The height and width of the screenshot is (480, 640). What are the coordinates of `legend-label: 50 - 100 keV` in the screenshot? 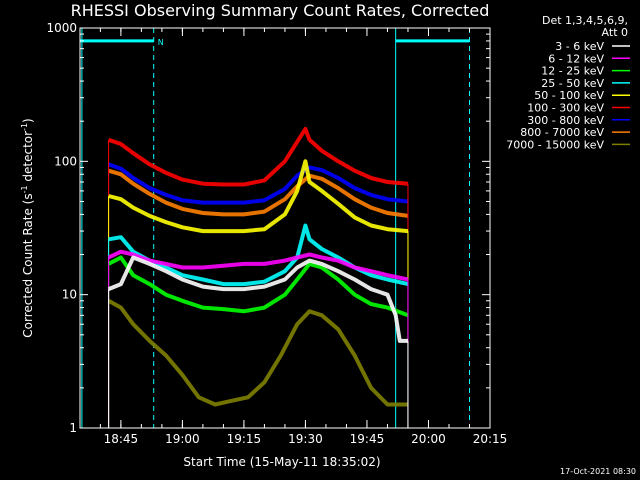 It's located at (569, 95).